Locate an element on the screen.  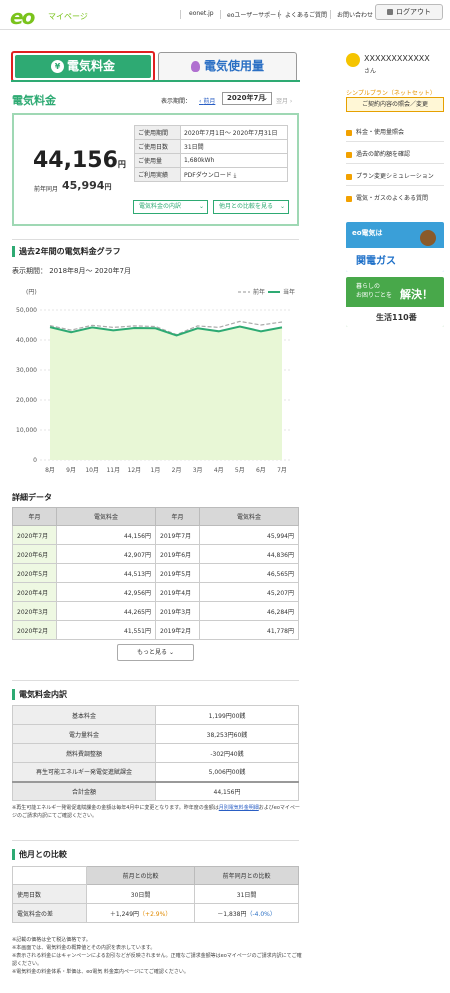
logout-button: ログアウト is located at coordinates (409, 12).